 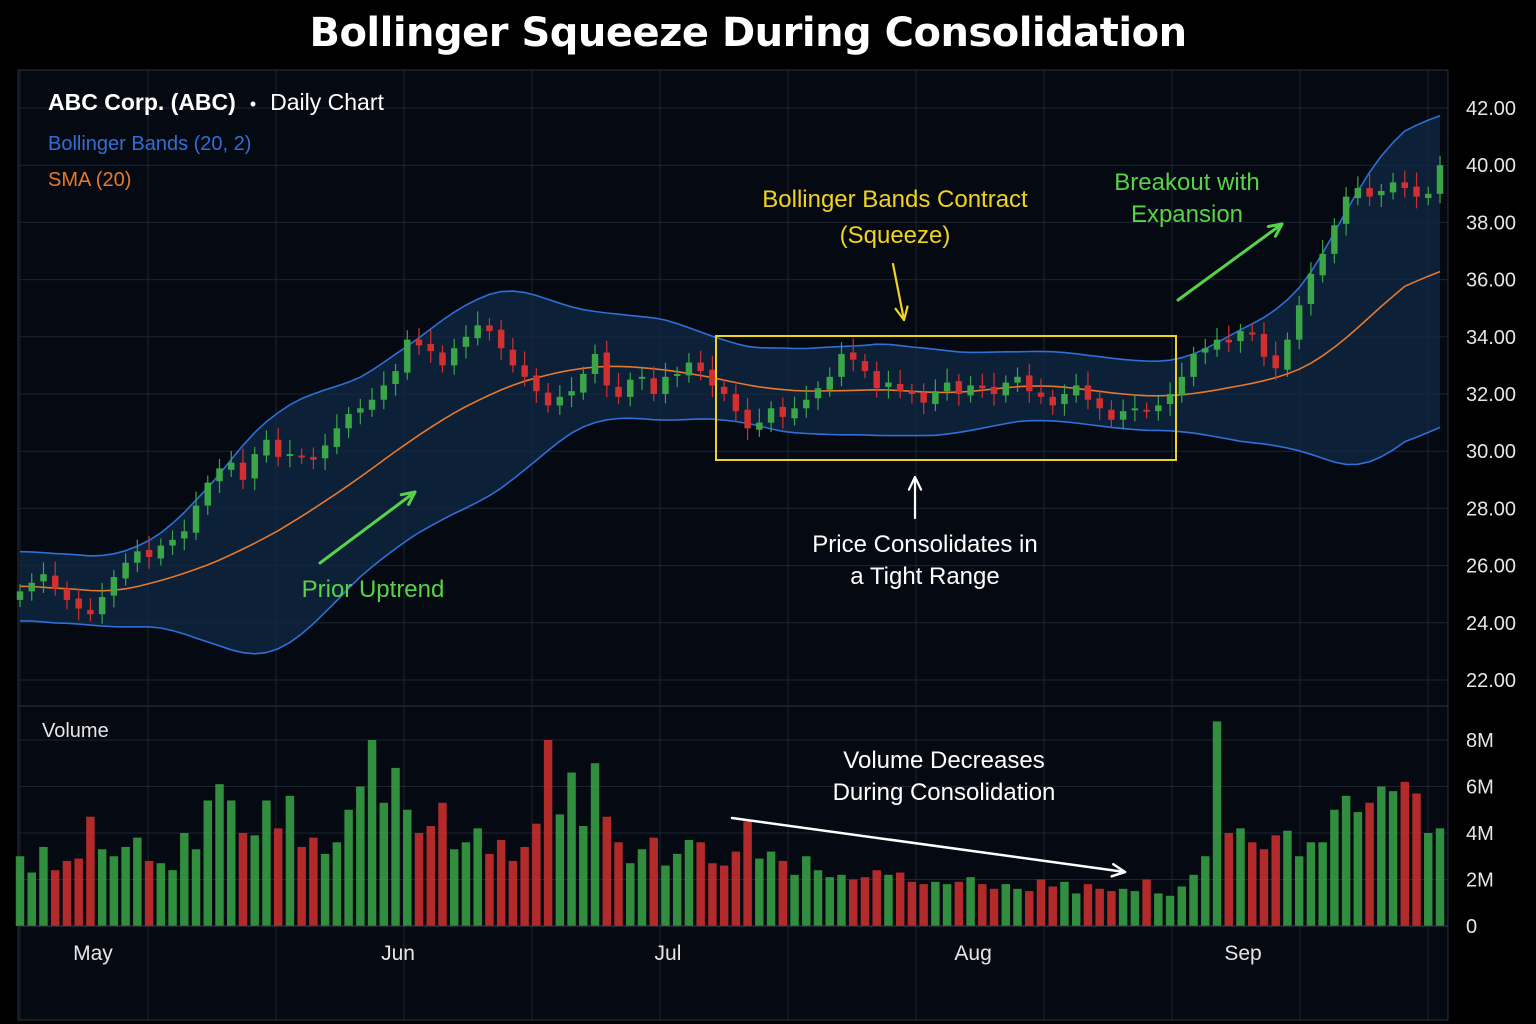 What do you see at coordinates (748, 33) in the screenshot?
I see `page-title: Bollinger Squeeze During Consolidation` at bounding box center [748, 33].